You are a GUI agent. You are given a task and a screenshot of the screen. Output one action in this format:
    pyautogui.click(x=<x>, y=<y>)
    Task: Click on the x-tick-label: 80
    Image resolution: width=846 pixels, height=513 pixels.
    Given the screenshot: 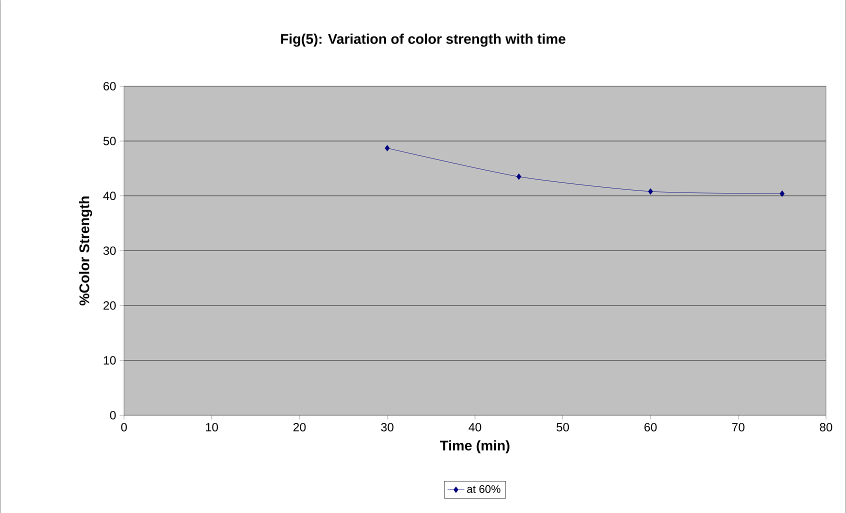 What is the action you would take?
    pyautogui.click(x=826, y=427)
    